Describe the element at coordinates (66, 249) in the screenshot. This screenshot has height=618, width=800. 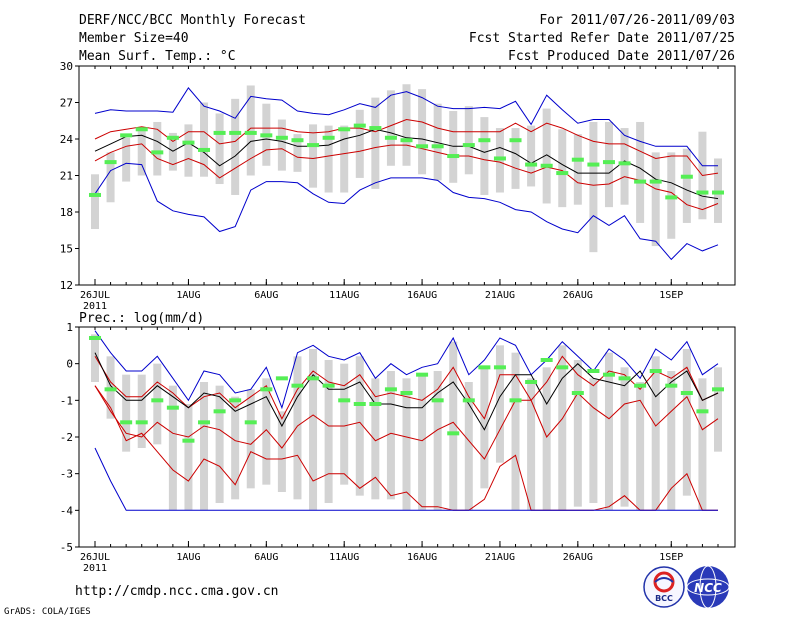
I see `y-tick-label: 15` at that location.